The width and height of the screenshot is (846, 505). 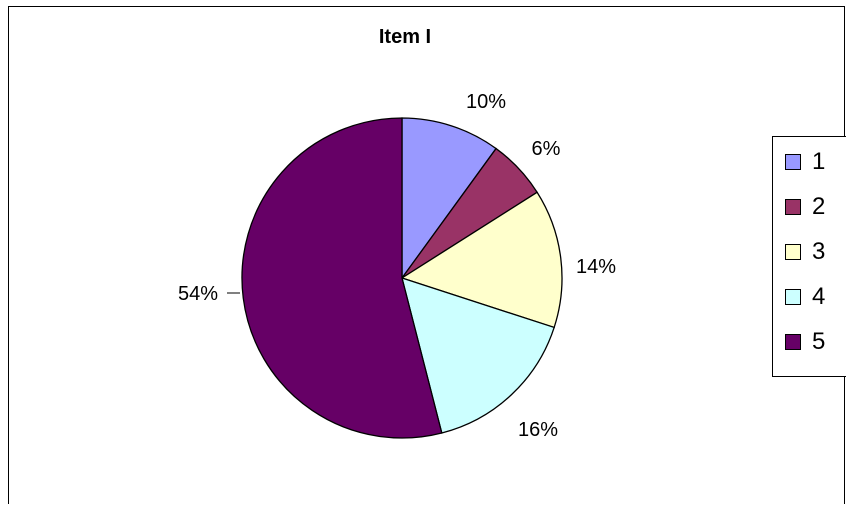 What do you see at coordinates (405, 37) in the screenshot?
I see `chart-title: Item I` at bounding box center [405, 37].